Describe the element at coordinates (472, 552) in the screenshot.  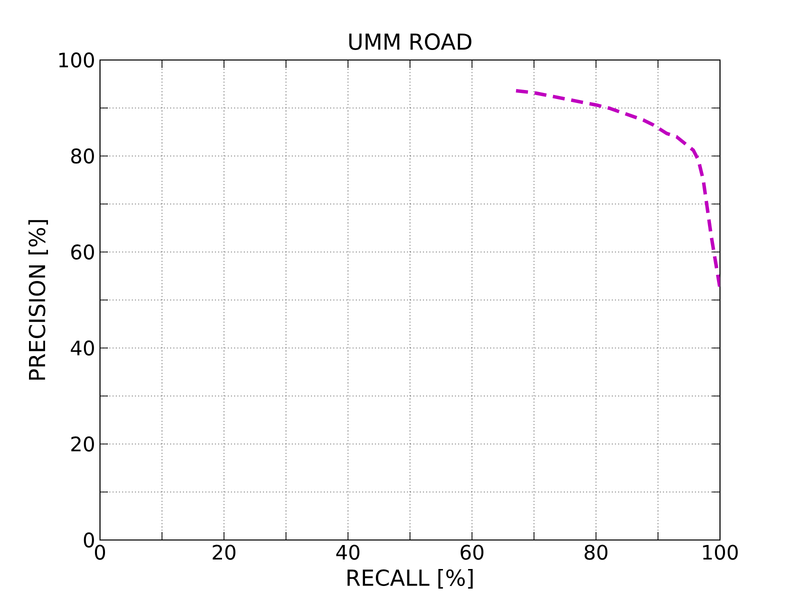
I see `x-tick-label: 60` at that location.